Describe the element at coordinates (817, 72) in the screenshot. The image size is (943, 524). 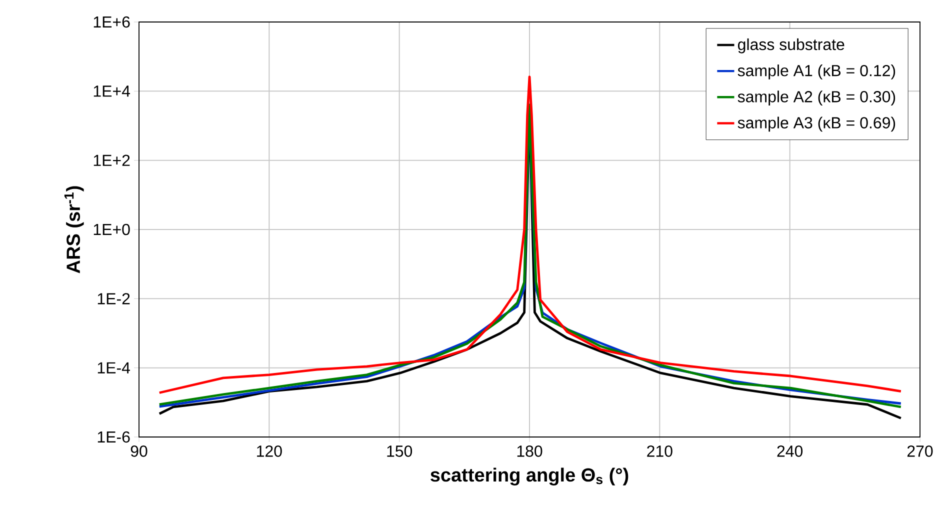
I see `legend-label: sample A1 (κB = 0.12)` at that location.